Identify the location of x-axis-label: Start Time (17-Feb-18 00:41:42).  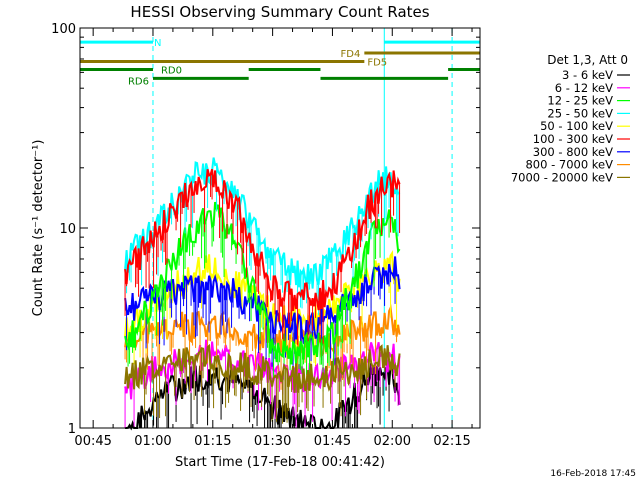
(280, 462).